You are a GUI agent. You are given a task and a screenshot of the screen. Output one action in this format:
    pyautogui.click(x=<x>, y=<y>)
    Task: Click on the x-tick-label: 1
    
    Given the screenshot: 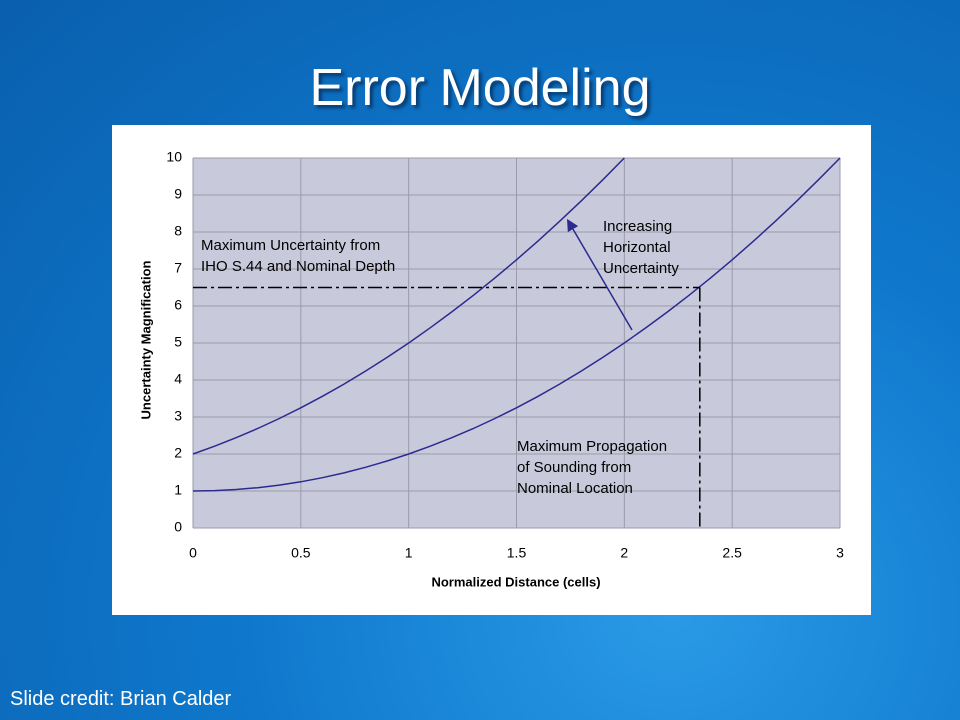 What is the action you would take?
    pyautogui.click(x=409, y=553)
    